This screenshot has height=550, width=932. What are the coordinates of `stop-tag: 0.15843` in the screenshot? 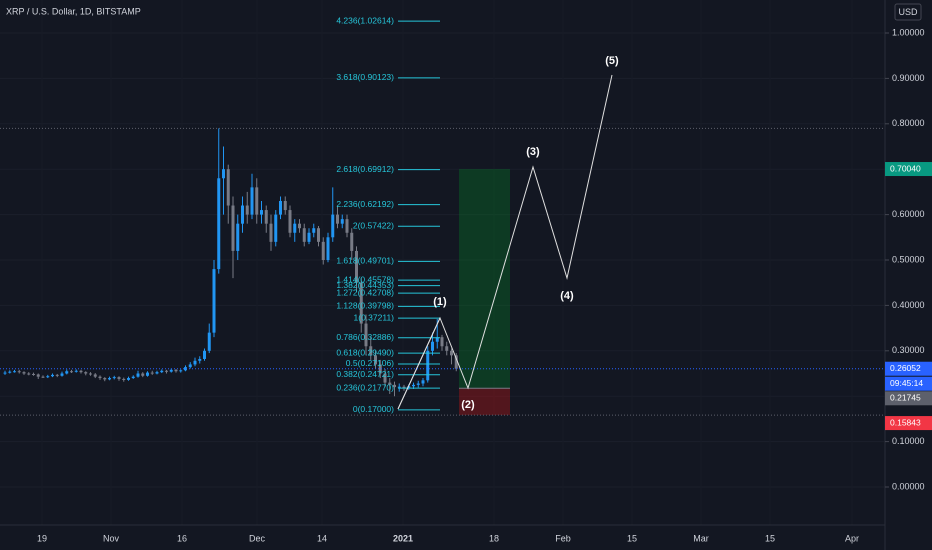 It's located at (905, 422).